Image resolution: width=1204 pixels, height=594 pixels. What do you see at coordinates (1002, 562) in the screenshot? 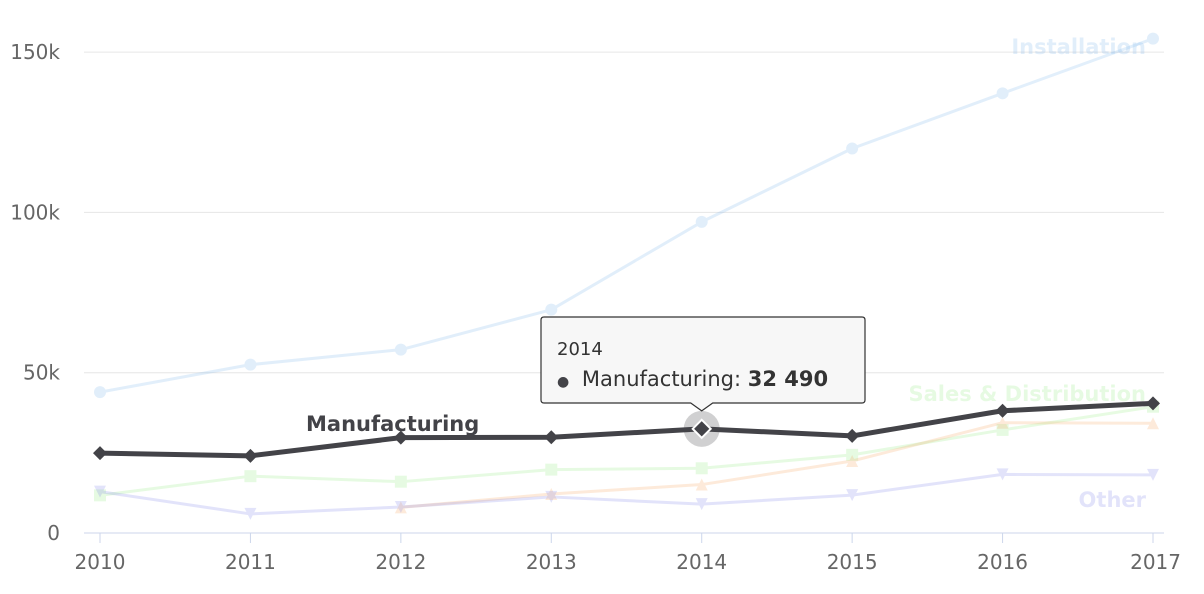
I see `x-tick-label: 2016` at bounding box center [1002, 562].